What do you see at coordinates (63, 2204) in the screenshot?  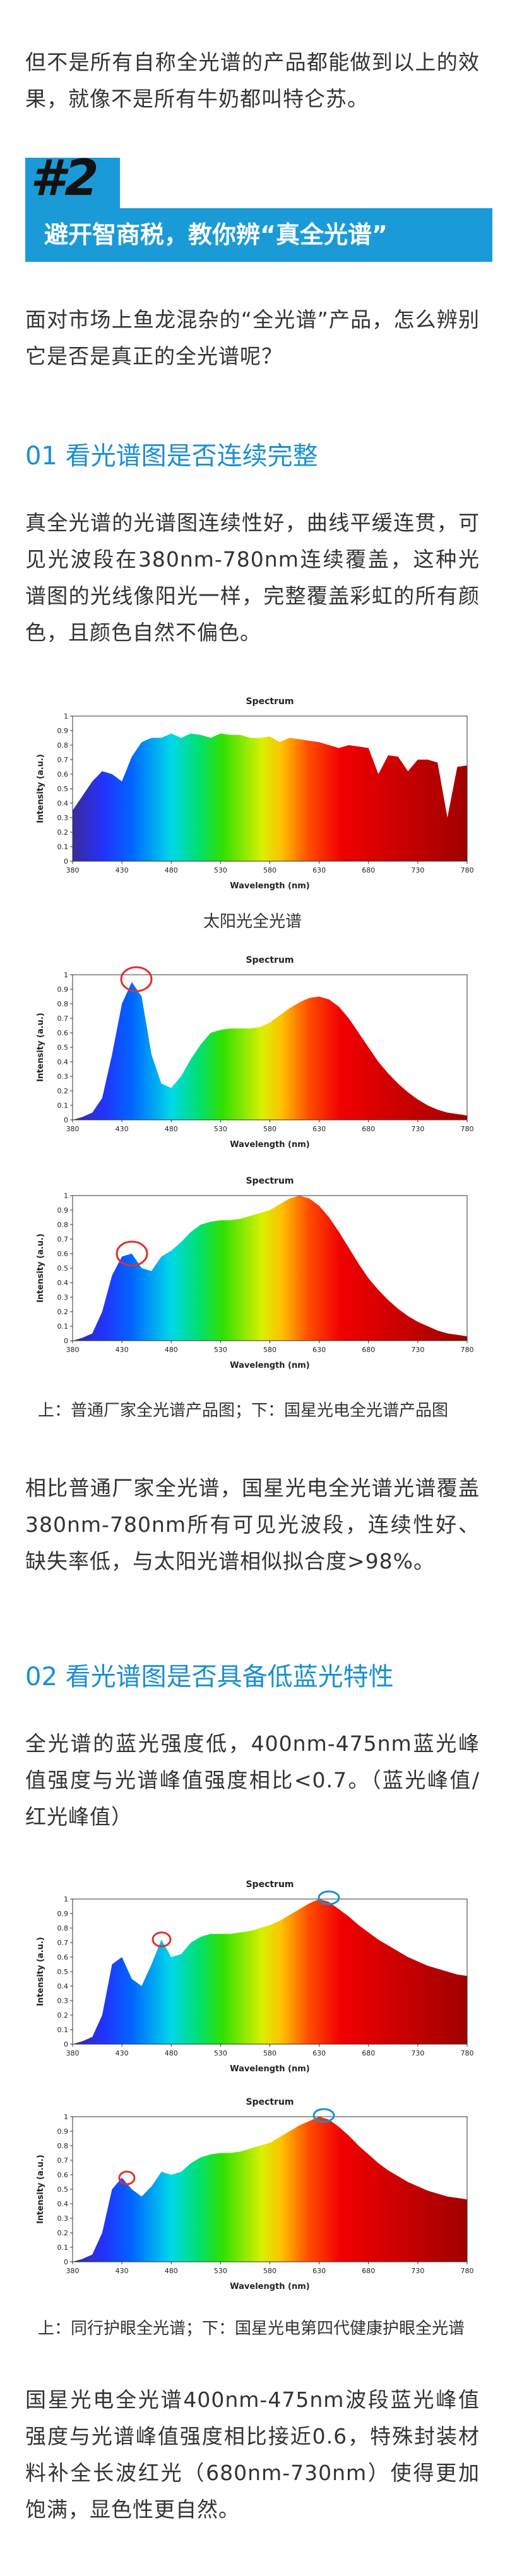 I see `y-tick-label: 0.4` at bounding box center [63, 2204].